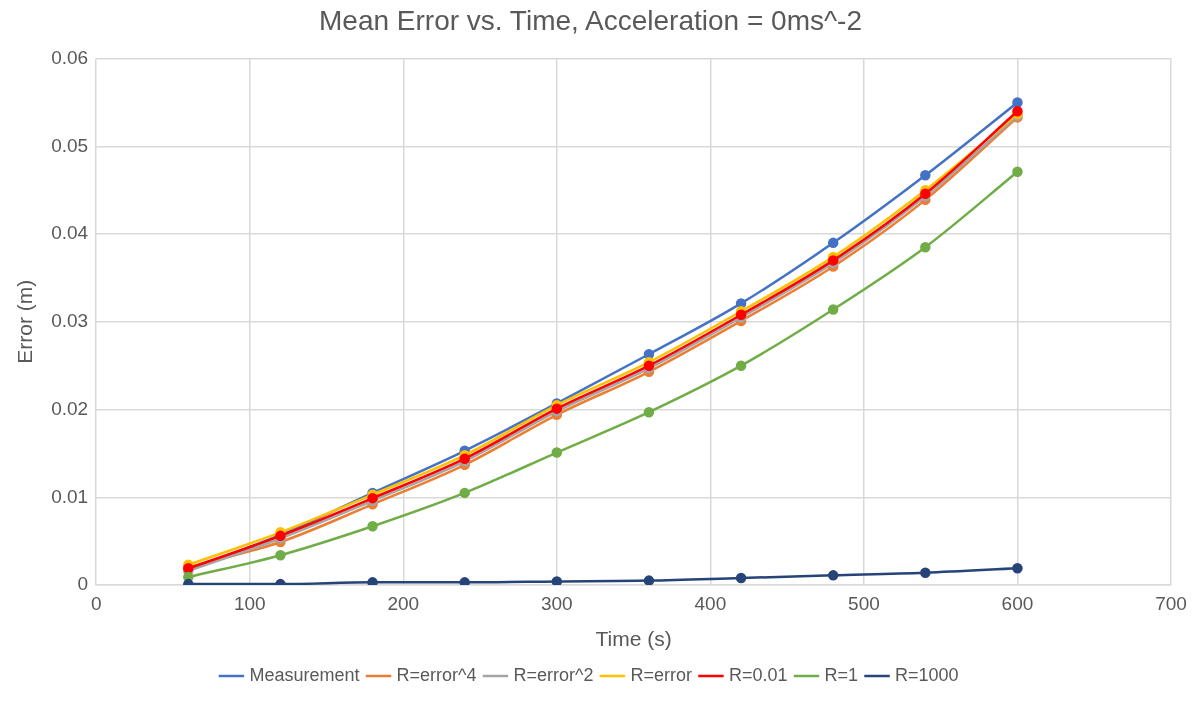 The image size is (1201, 705). I want to click on legend-label: R=error, so click(661, 674).